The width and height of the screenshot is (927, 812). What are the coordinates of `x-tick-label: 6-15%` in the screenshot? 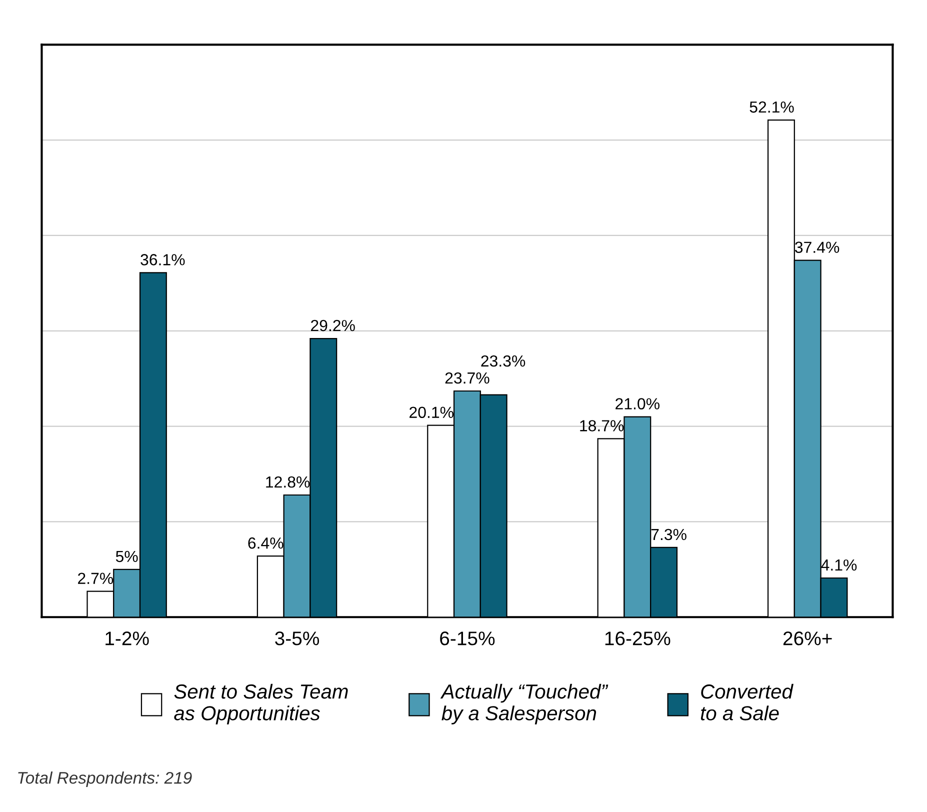 It's located at (467, 639).